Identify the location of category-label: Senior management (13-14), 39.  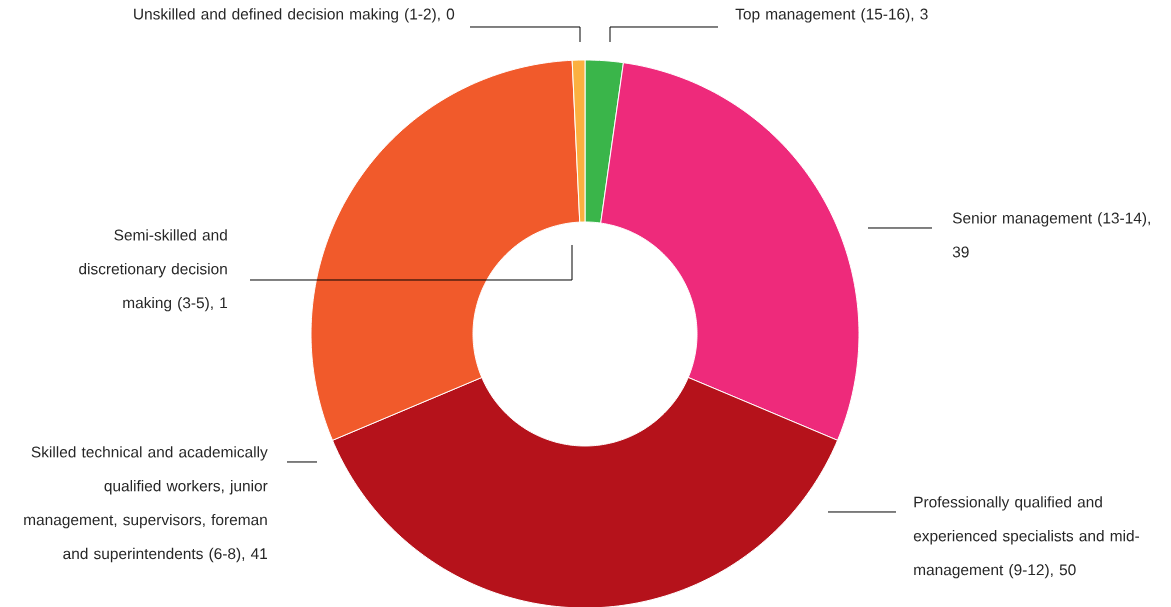
(1051, 235).